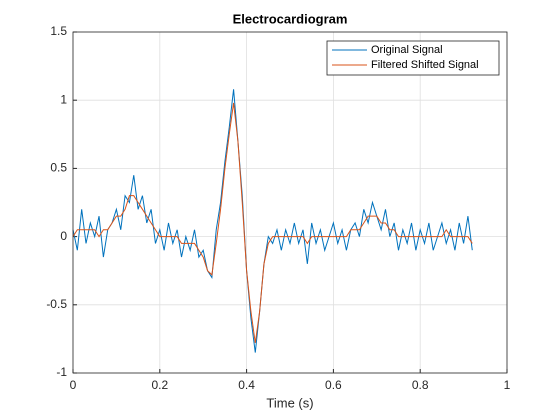 The width and height of the screenshot is (560, 420). Describe the element at coordinates (333, 385) in the screenshot. I see `x-tick-label: 0.6` at that location.